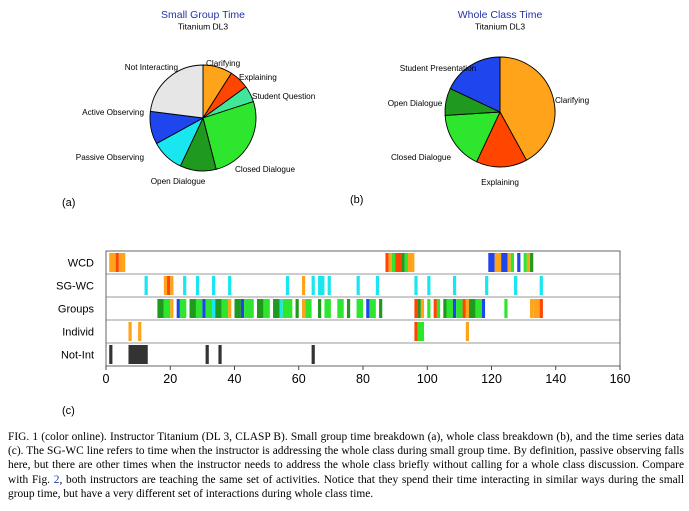 The width and height of the screenshot is (689, 511). What do you see at coordinates (78, 333) in the screenshot?
I see `row-label-individ: Individ` at bounding box center [78, 333].